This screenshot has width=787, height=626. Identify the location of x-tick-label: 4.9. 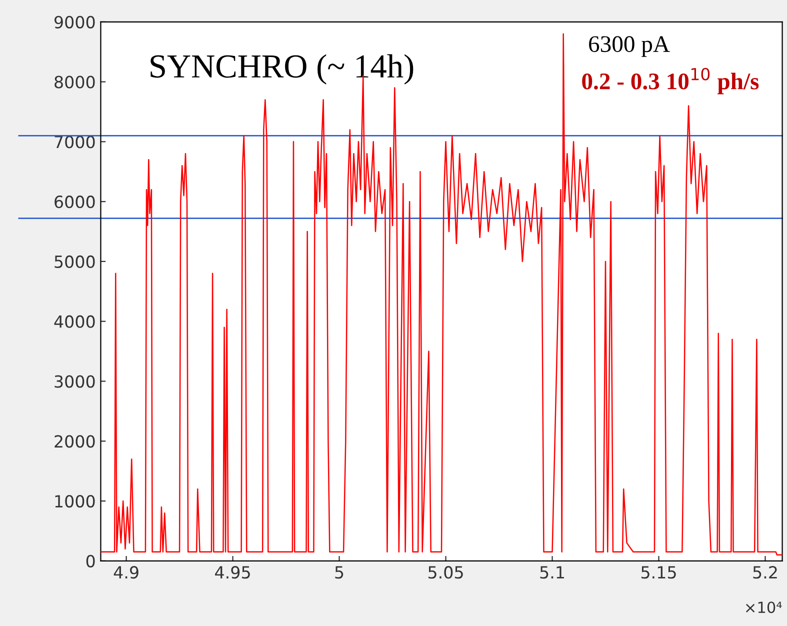
(126, 572).